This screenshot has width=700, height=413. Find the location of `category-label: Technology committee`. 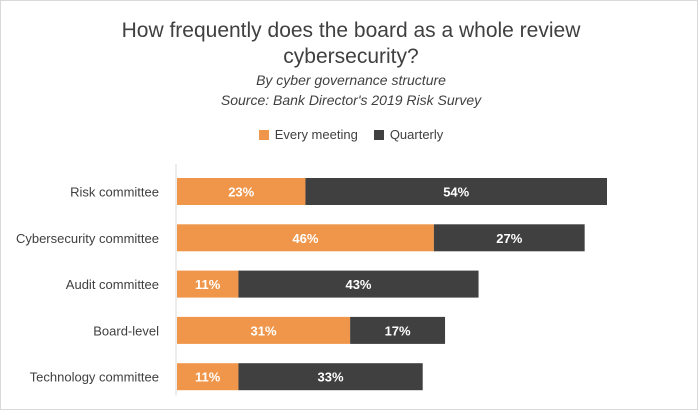

category-label: Technology committee is located at coordinates (94, 377).